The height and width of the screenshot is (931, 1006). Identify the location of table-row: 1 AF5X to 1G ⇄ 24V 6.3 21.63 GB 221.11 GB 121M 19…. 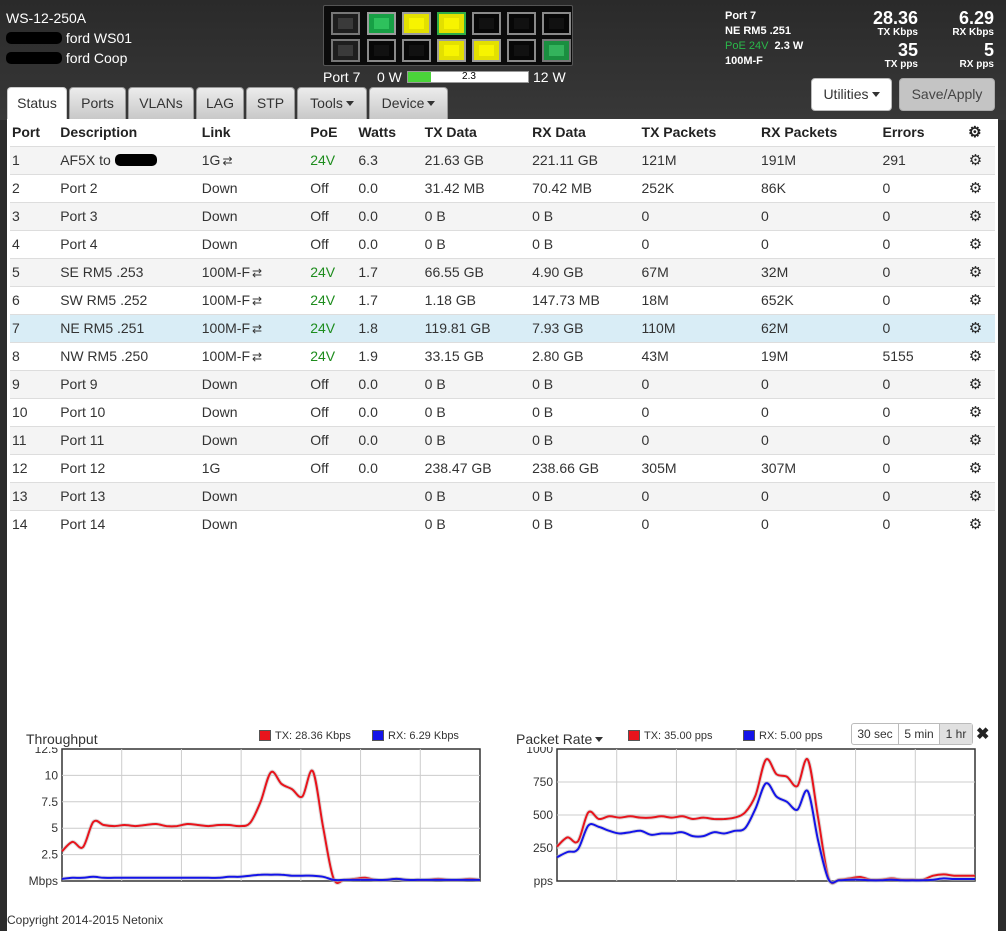
(502, 159).